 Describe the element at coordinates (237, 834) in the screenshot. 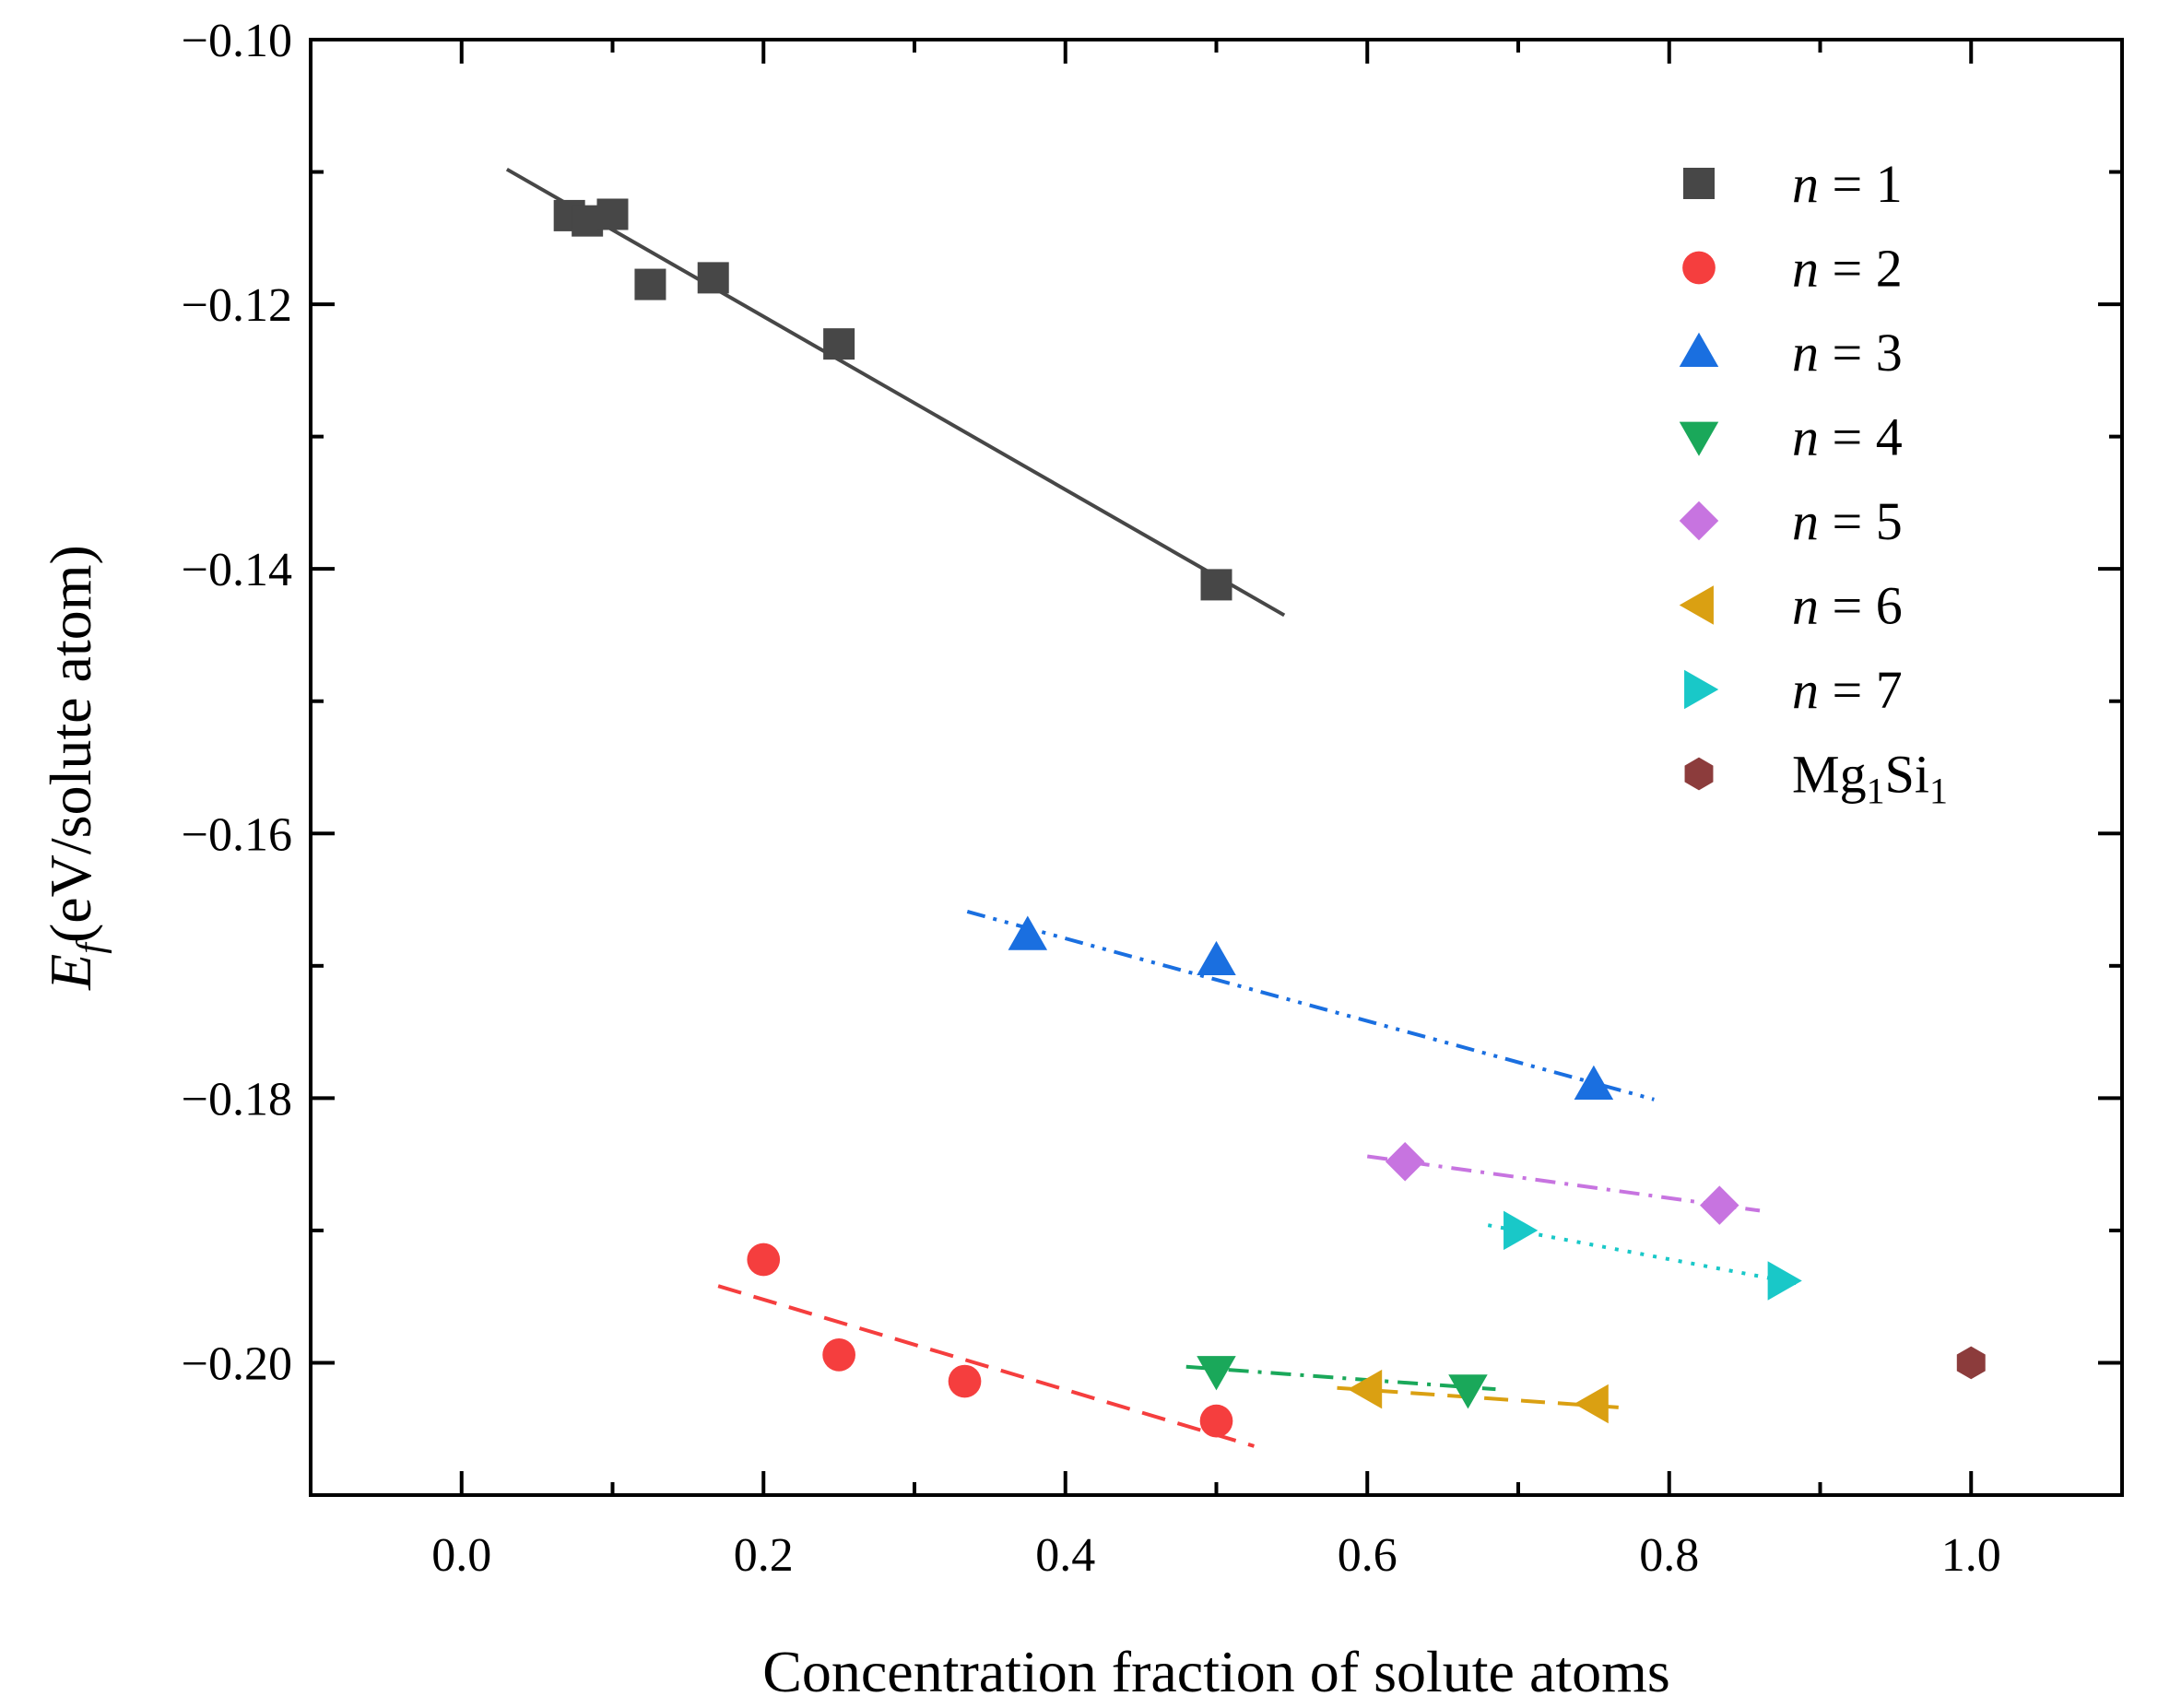

I see `y-tick-label: −0.16` at that location.